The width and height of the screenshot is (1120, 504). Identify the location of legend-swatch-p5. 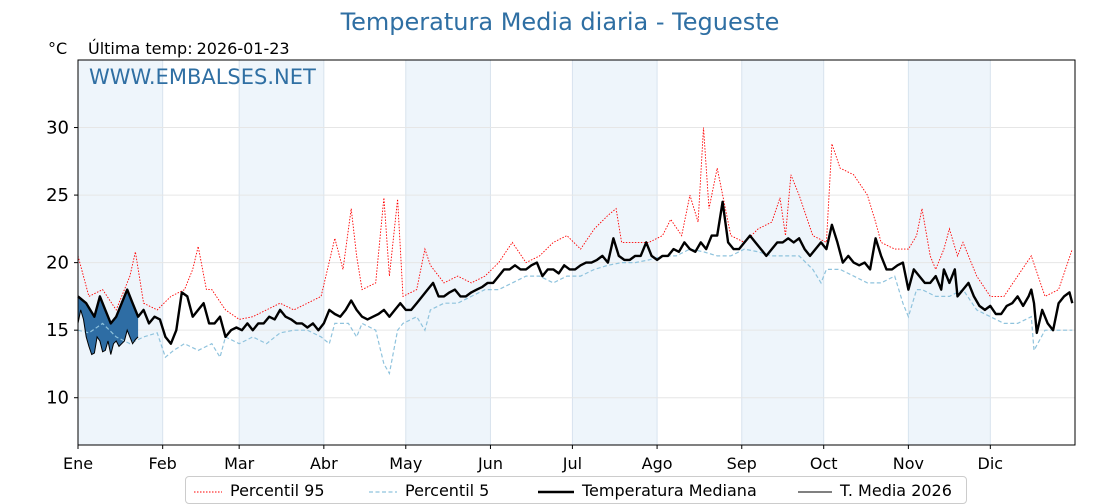
(383, 491).